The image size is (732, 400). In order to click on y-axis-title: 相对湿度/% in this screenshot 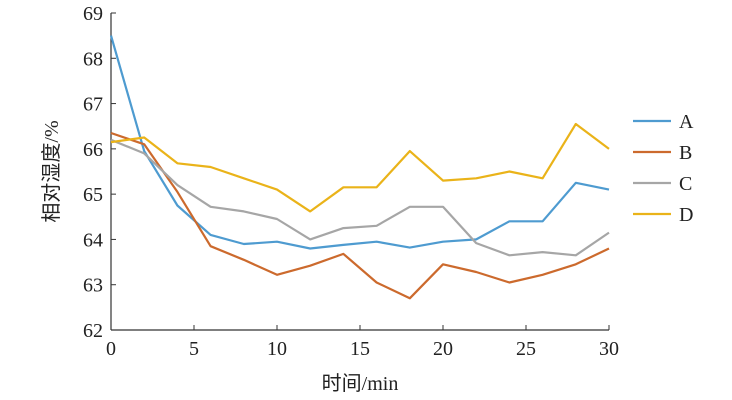, I will do `click(51, 171)`.